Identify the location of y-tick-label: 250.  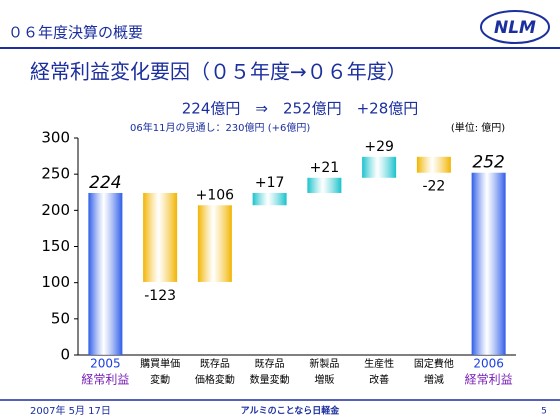
(55, 174).